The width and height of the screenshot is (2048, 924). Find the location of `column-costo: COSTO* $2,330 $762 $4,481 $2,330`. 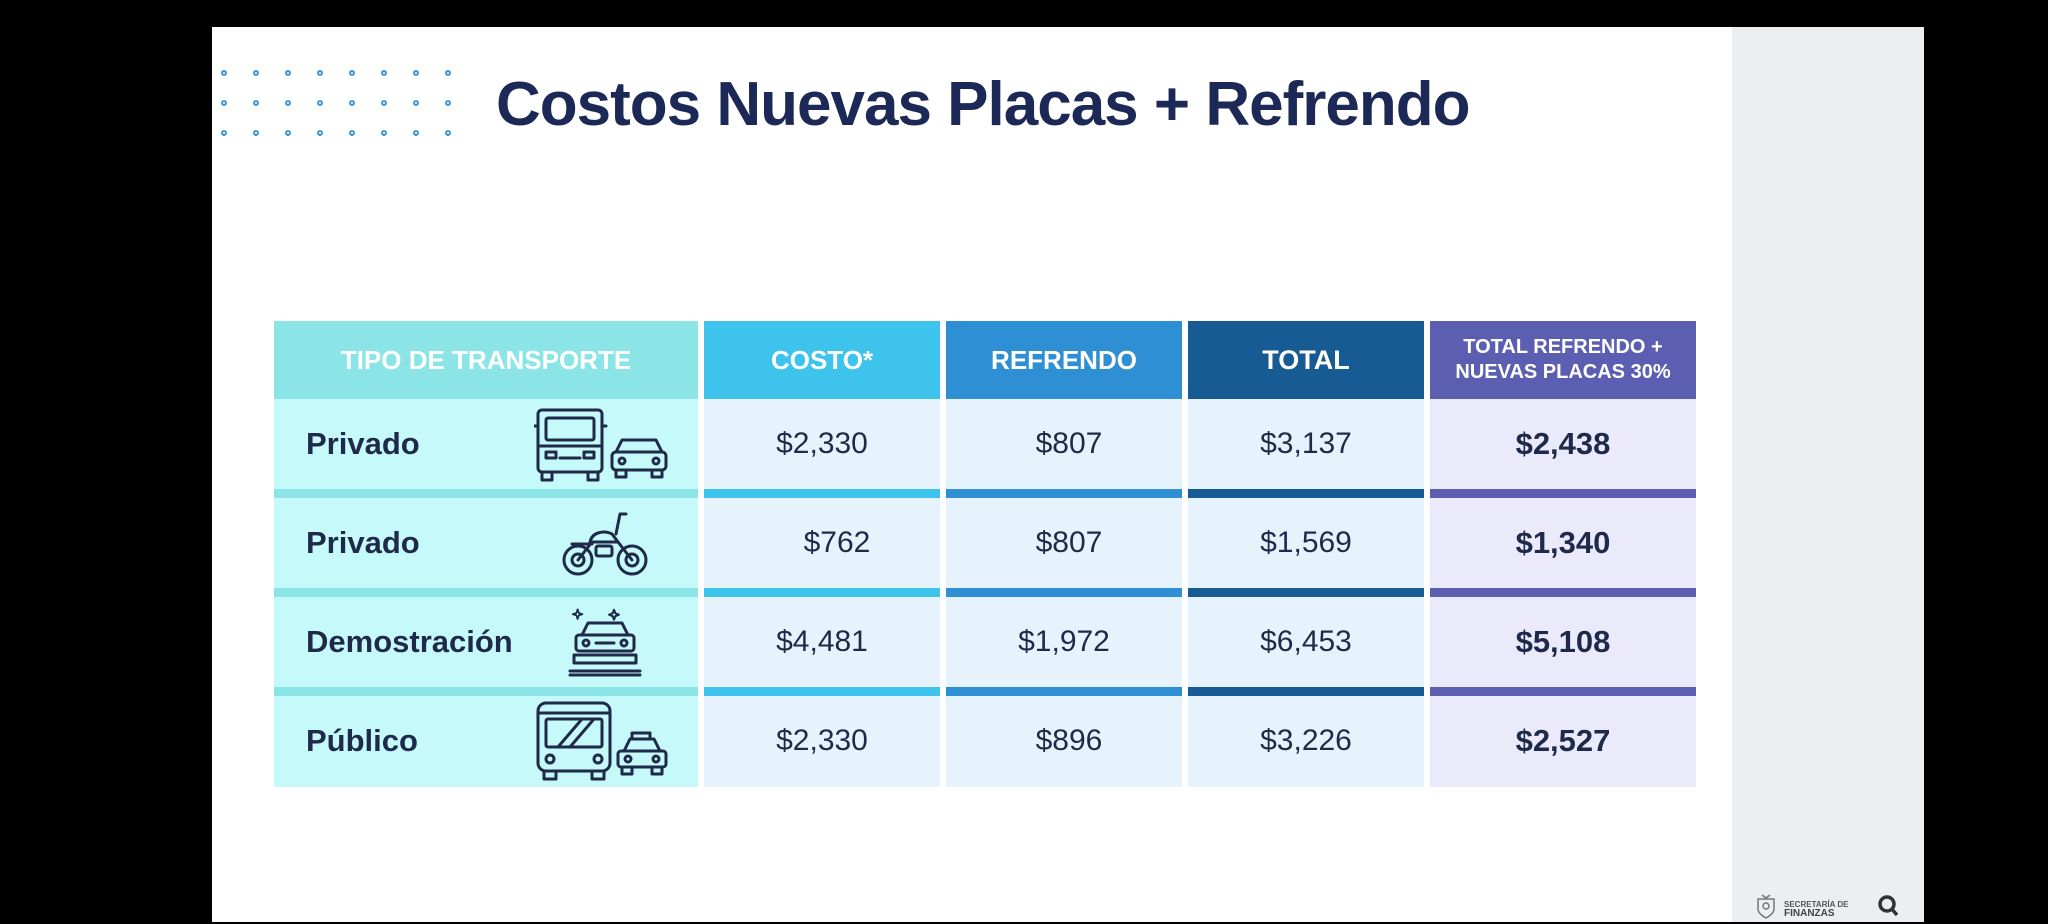

column-costo: COSTO* $2,330 $762 $4,481 $2,330 is located at coordinates (822, 554).